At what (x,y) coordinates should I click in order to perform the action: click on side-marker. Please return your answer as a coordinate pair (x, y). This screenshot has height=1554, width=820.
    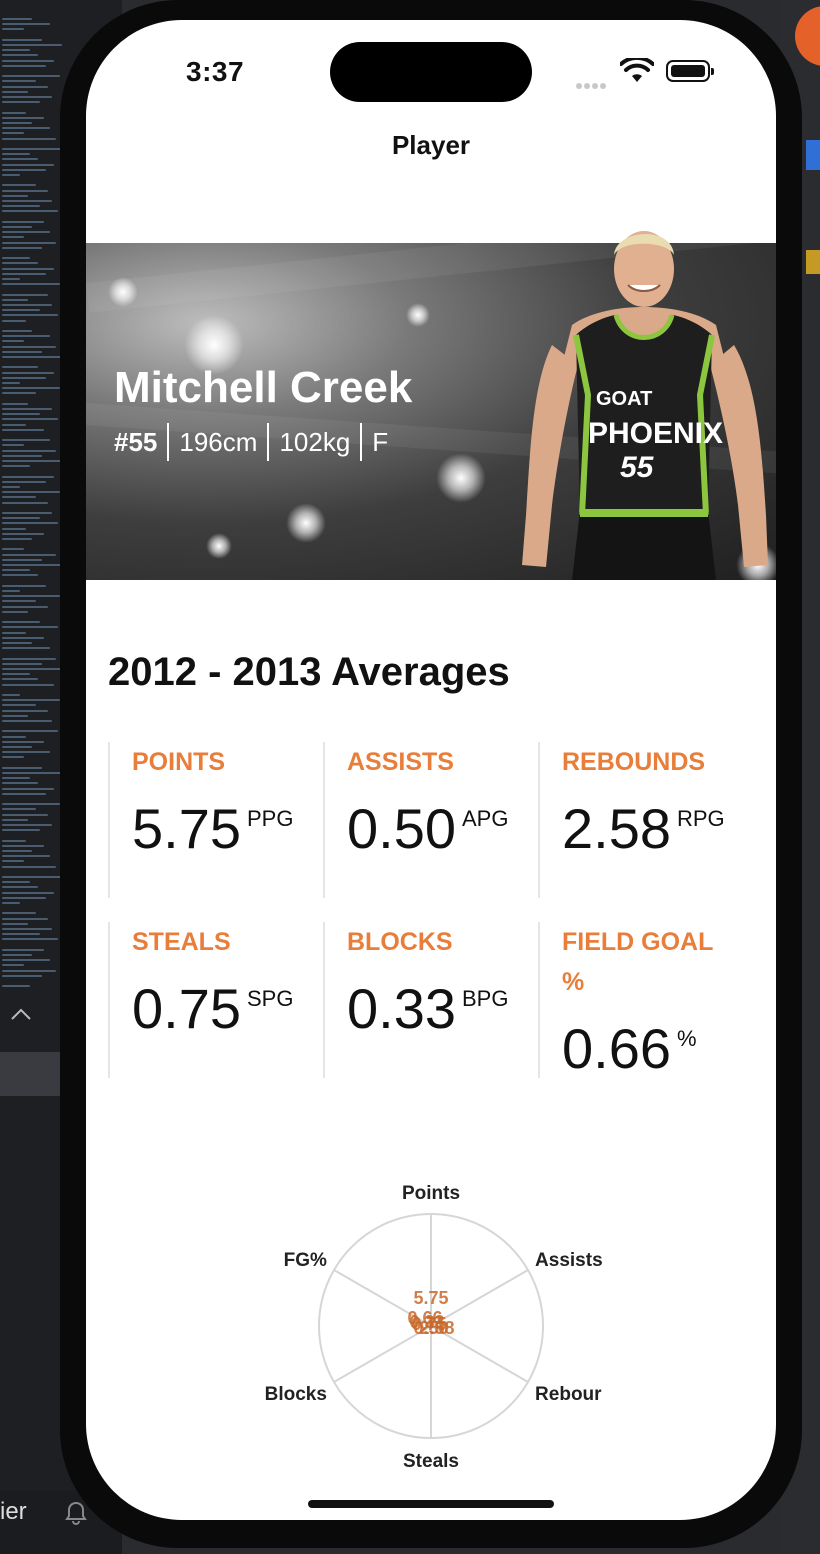
    Looking at the image, I should click on (813, 155).